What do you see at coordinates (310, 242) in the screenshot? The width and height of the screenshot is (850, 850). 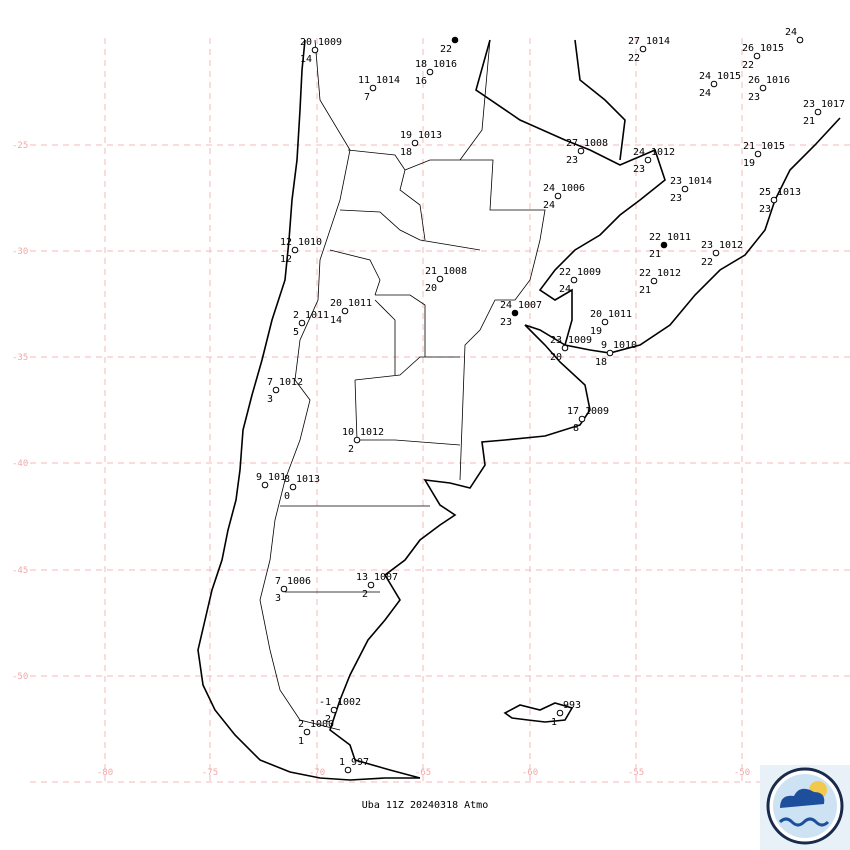 I see `pressure: 1010` at bounding box center [310, 242].